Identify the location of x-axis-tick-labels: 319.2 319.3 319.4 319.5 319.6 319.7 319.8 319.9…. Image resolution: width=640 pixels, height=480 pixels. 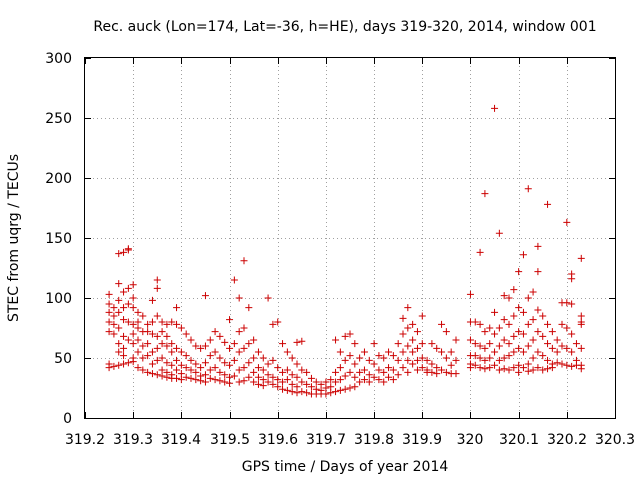
(350, 440).